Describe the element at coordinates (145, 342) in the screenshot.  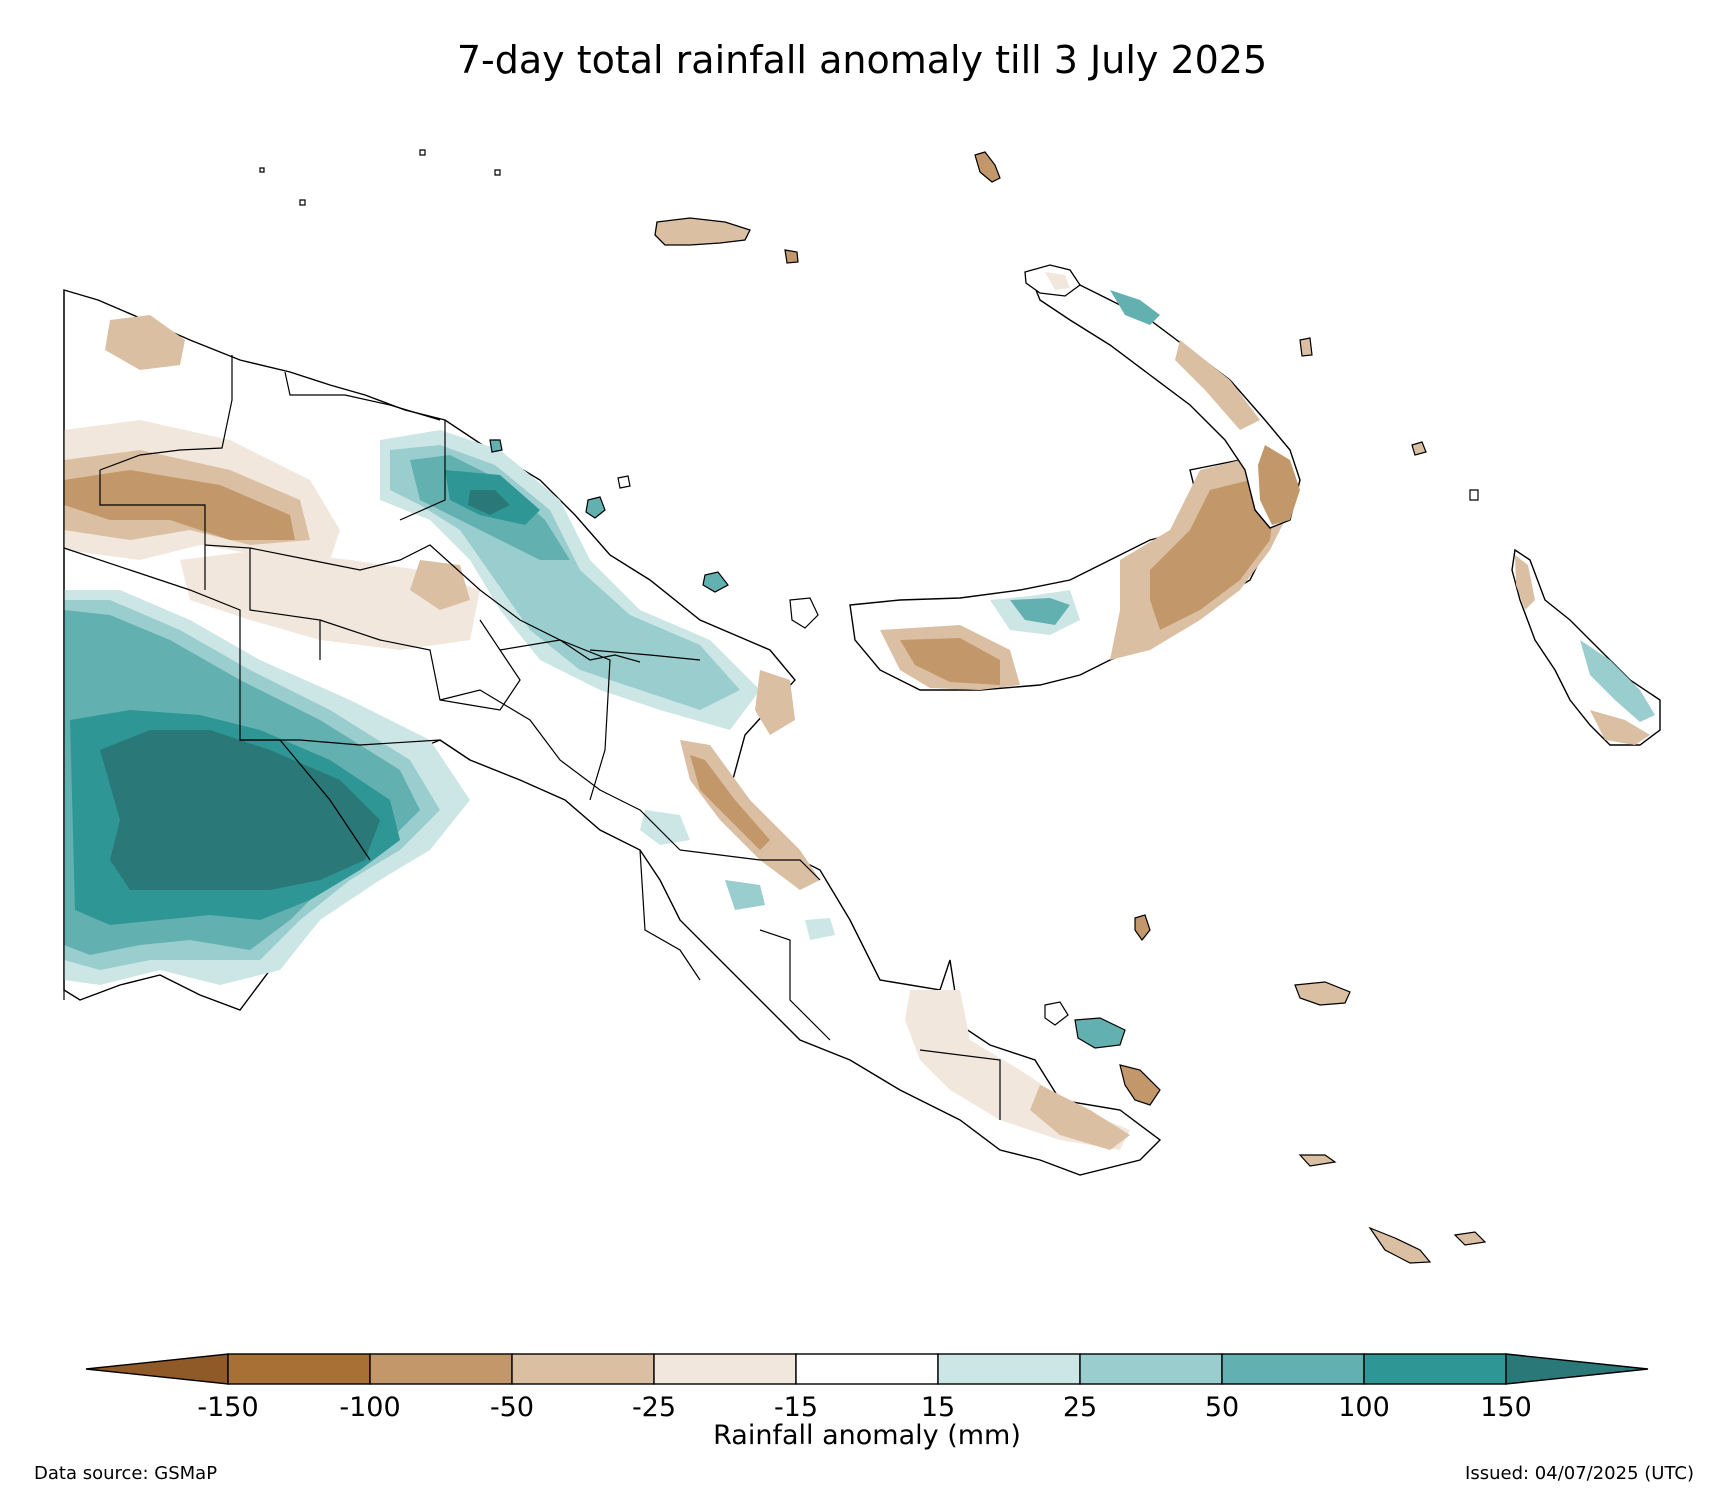
I see `anomaly-neg-nw` at that location.